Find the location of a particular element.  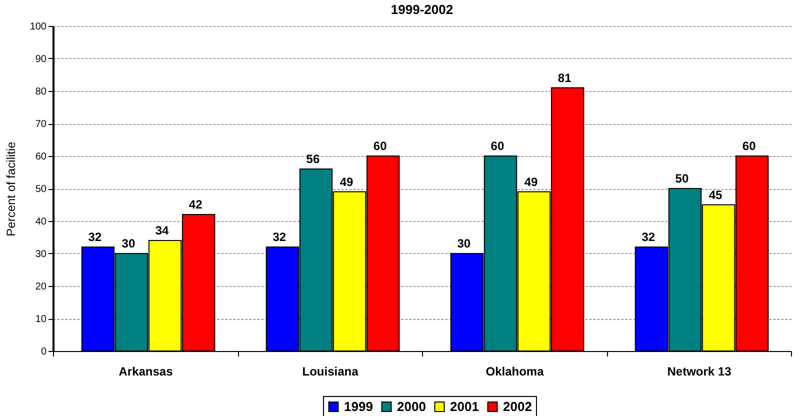

y-tick-label: 20 is located at coordinates (41, 287).